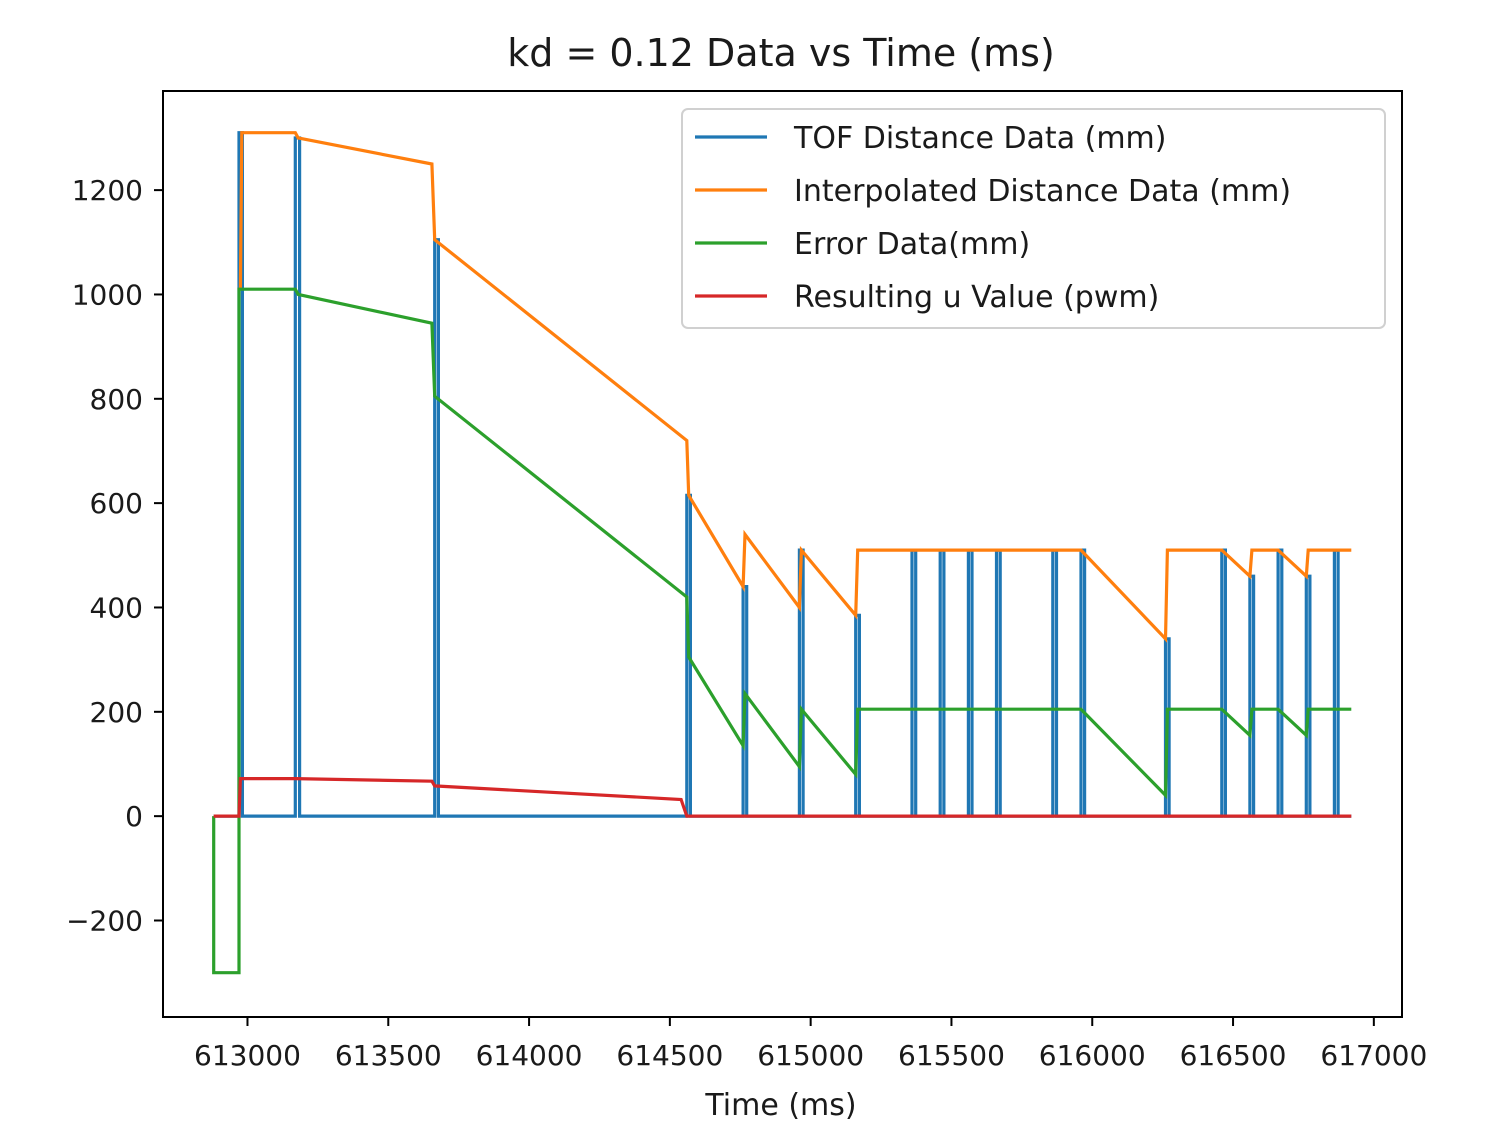 The width and height of the screenshot is (1510, 1125). What do you see at coordinates (116, 712) in the screenshot?
I see `y-tick-label: 200` at bounding box center [116, 712].